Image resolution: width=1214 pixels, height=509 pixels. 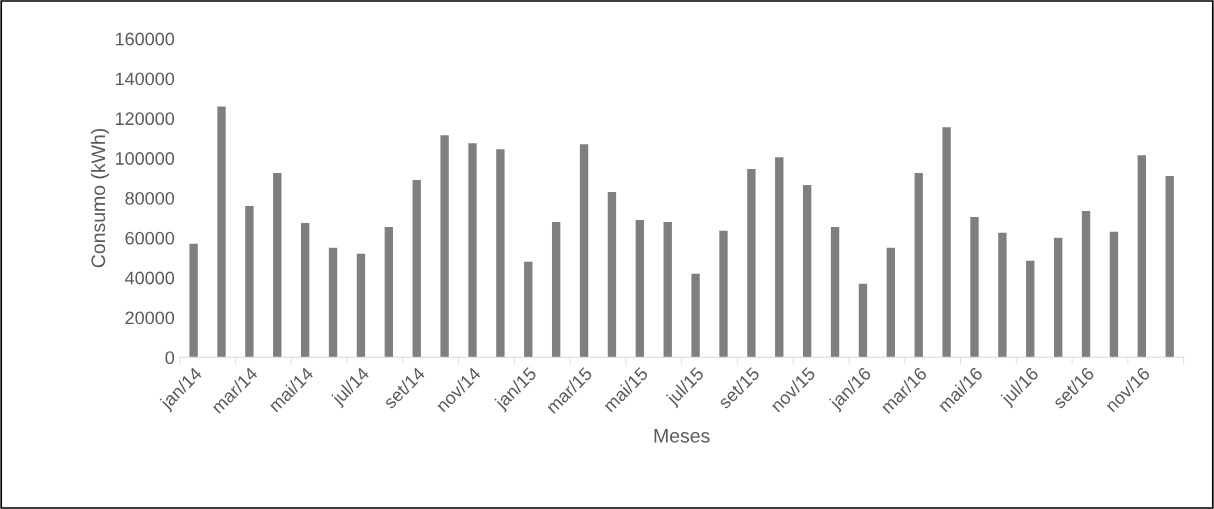 I want to click on y-tick-label: 60000, so click(x=150, y=238).